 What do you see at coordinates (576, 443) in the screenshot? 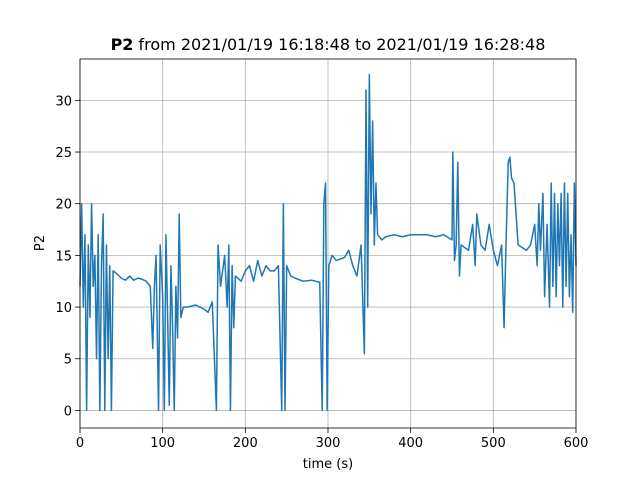
I see `x-tick-label: 600` at bounding box center [576, 443].